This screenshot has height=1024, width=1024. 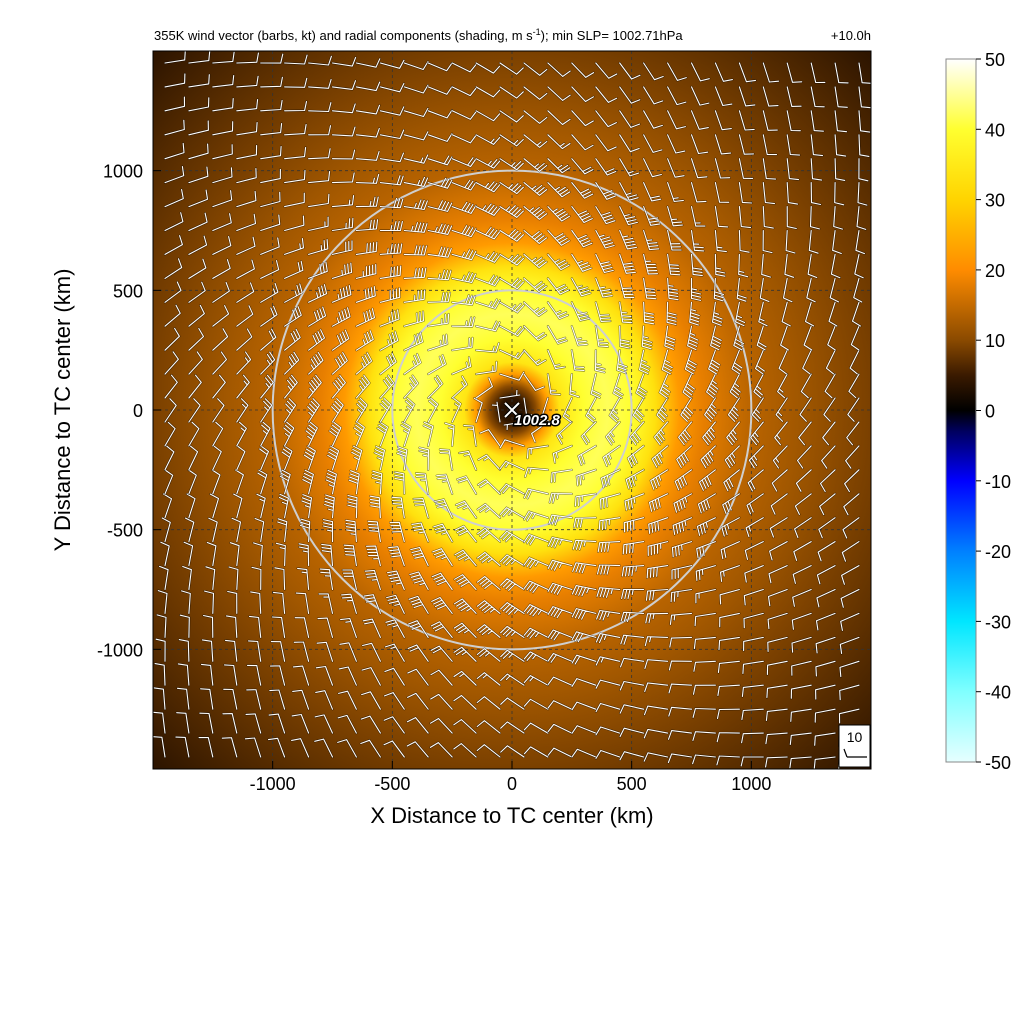 I want to click on reference-barb, so click(x=855, y=753).